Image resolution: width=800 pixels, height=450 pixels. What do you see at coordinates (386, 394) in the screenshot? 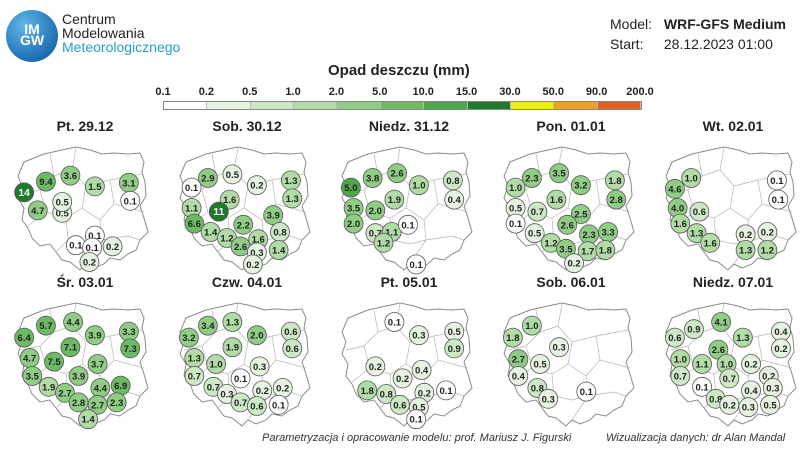
I see `station-marker: 0.8` at bounding box center [386, 394].